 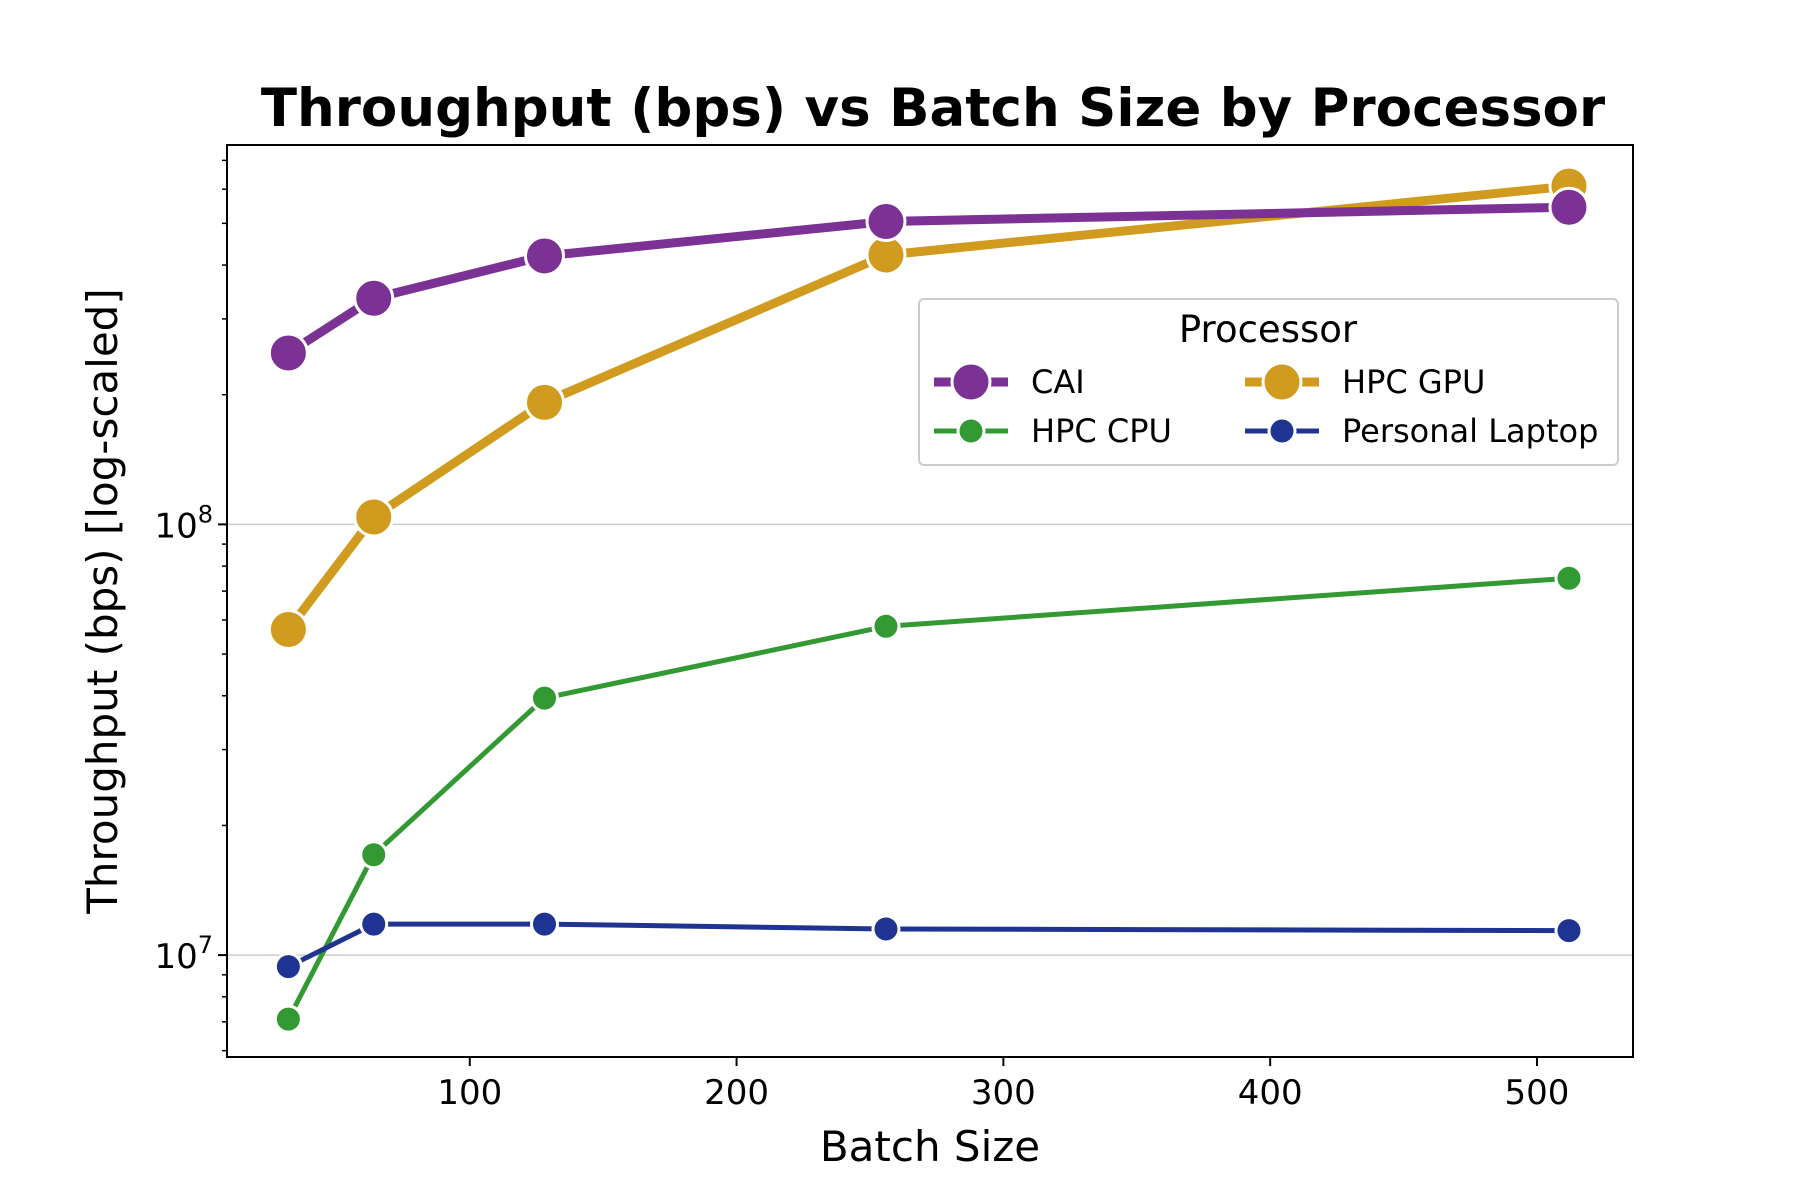 I want to click on y-tick-label: 10⁸, so click(x=183, y=523).